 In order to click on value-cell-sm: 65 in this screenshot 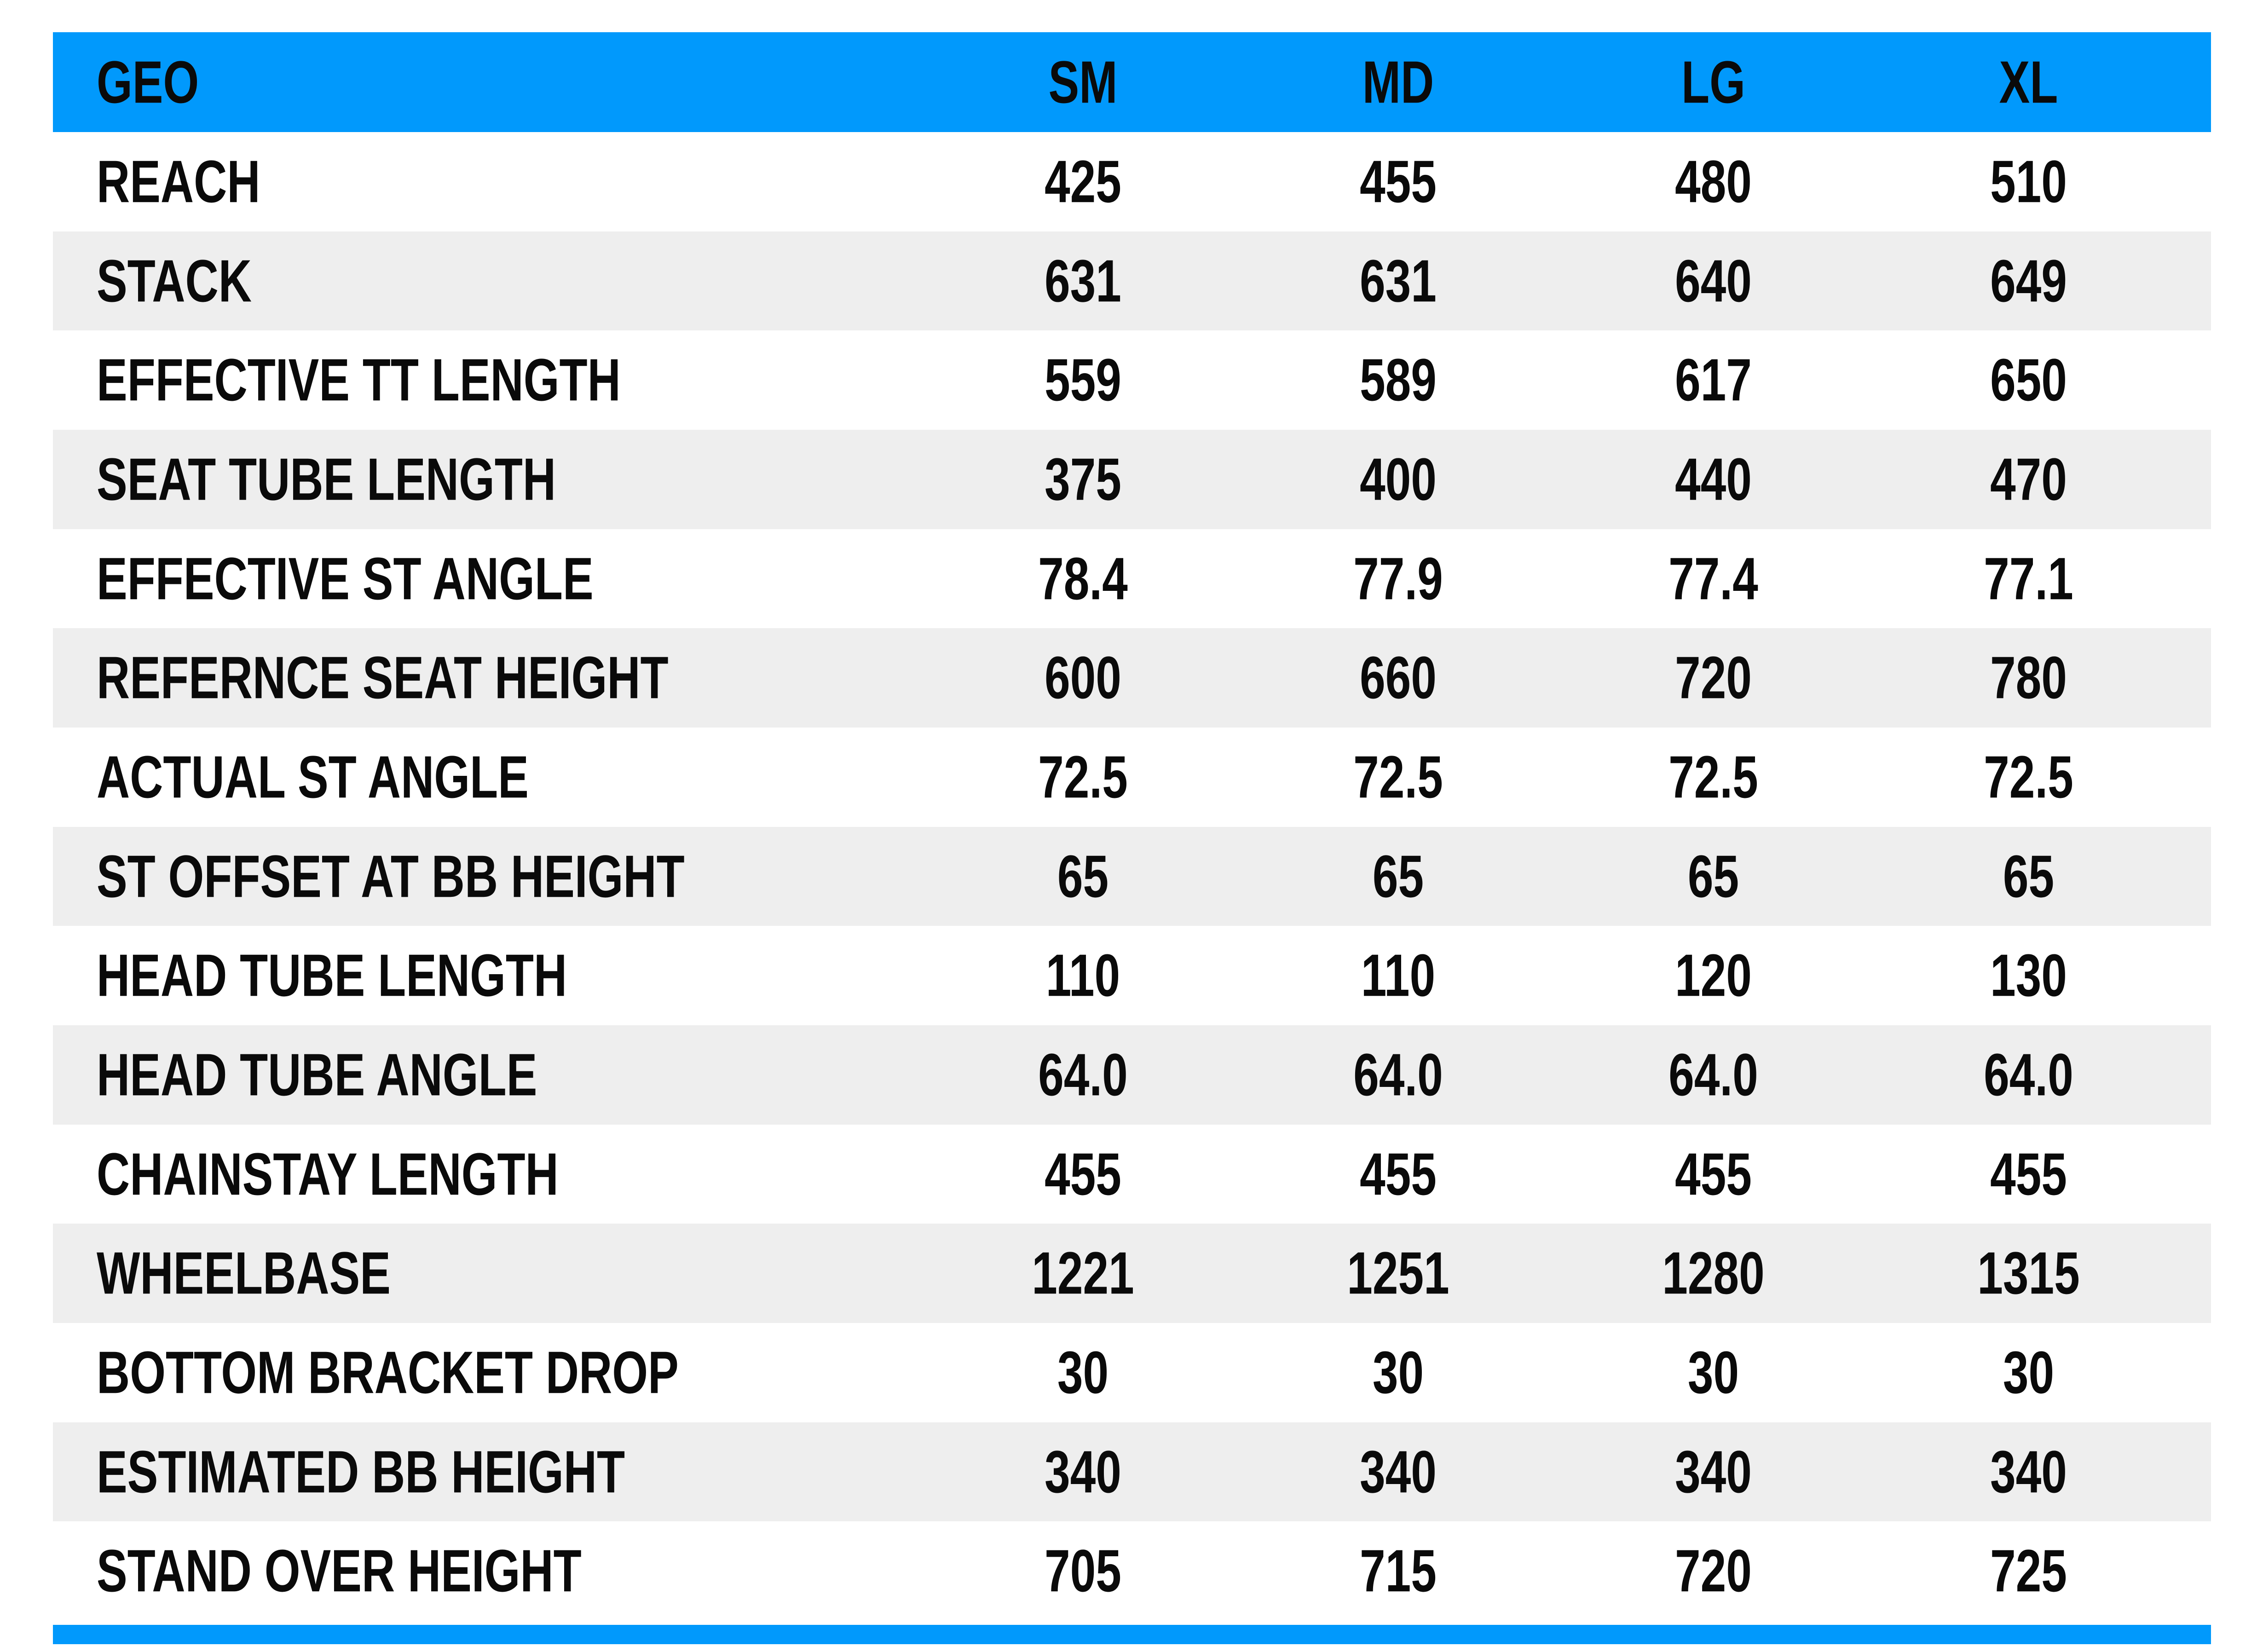, I will do `click(1083, 876)`.